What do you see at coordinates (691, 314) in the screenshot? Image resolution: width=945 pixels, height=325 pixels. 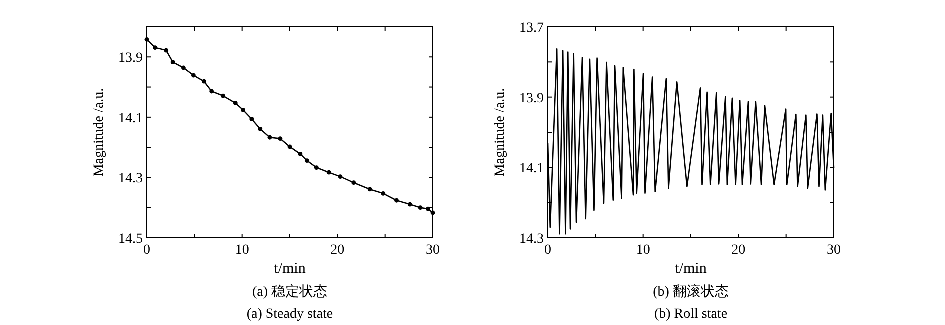 I see `text: (b) Roll state` at bounding box center [691, 314].